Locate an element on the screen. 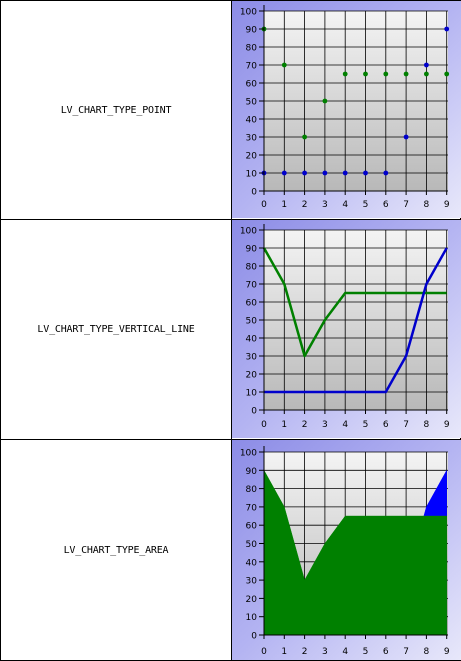 The width and height of the screenshot is (461, 661). chart-type-label: LV_CHART_TYPE_VERTICAL_LINE is located at coordinates (115, 329).